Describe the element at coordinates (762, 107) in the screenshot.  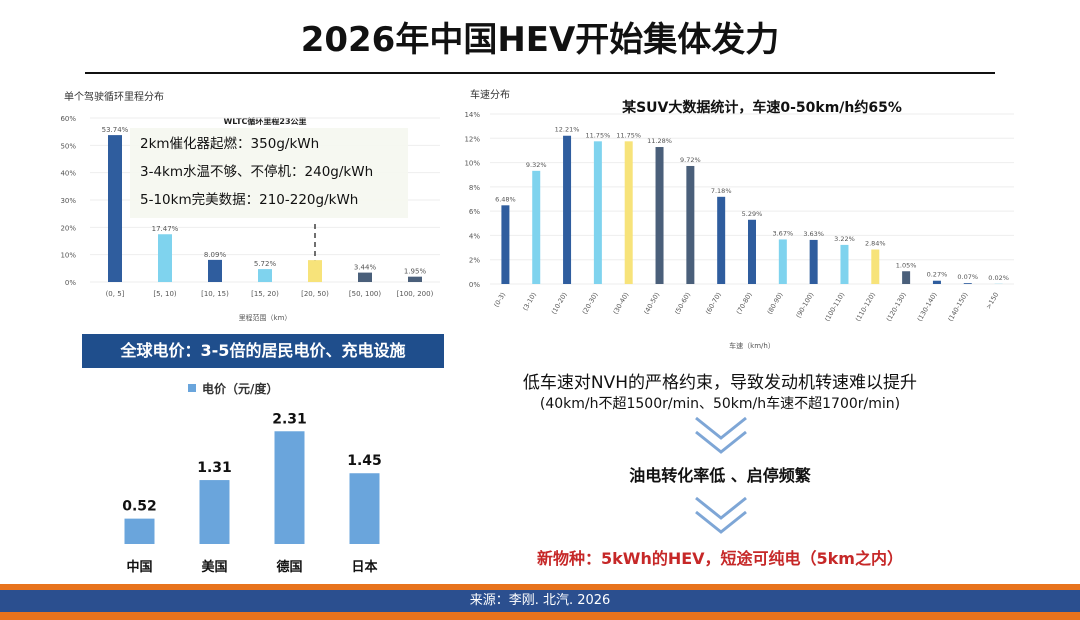
I see `chart-subtitle: 某SUV大数据统计，车速0-50km/h约65%` at that location.